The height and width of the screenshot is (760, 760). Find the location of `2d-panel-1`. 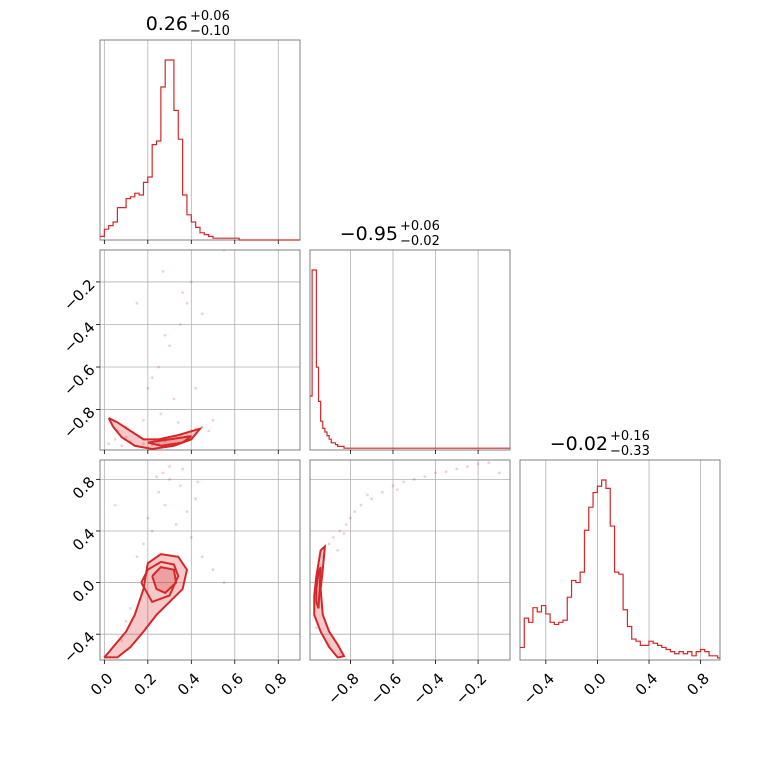

2d-panel-1 is located at coordinates (198, 351).